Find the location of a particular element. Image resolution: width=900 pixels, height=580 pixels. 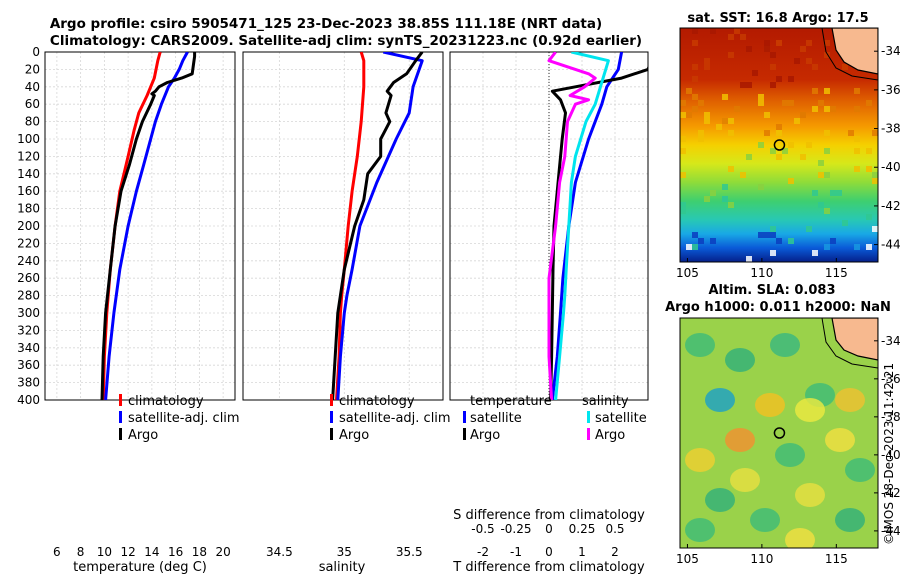

salinity-xlabel: salinity is located at coordinates (342, 567).